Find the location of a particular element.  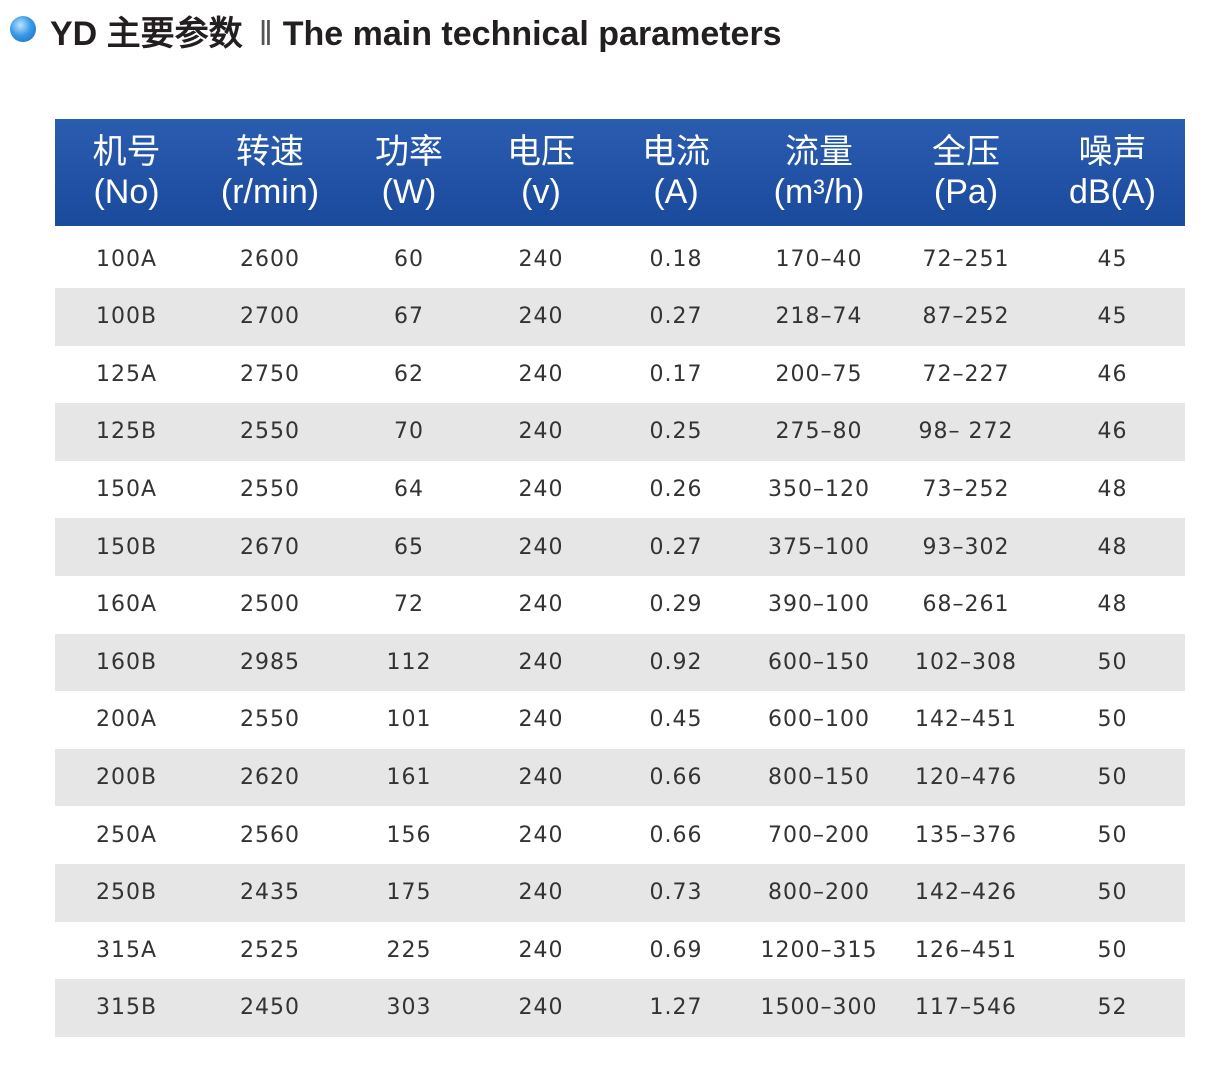

table-cell: 0.27 is located at coordinates (676, 317).